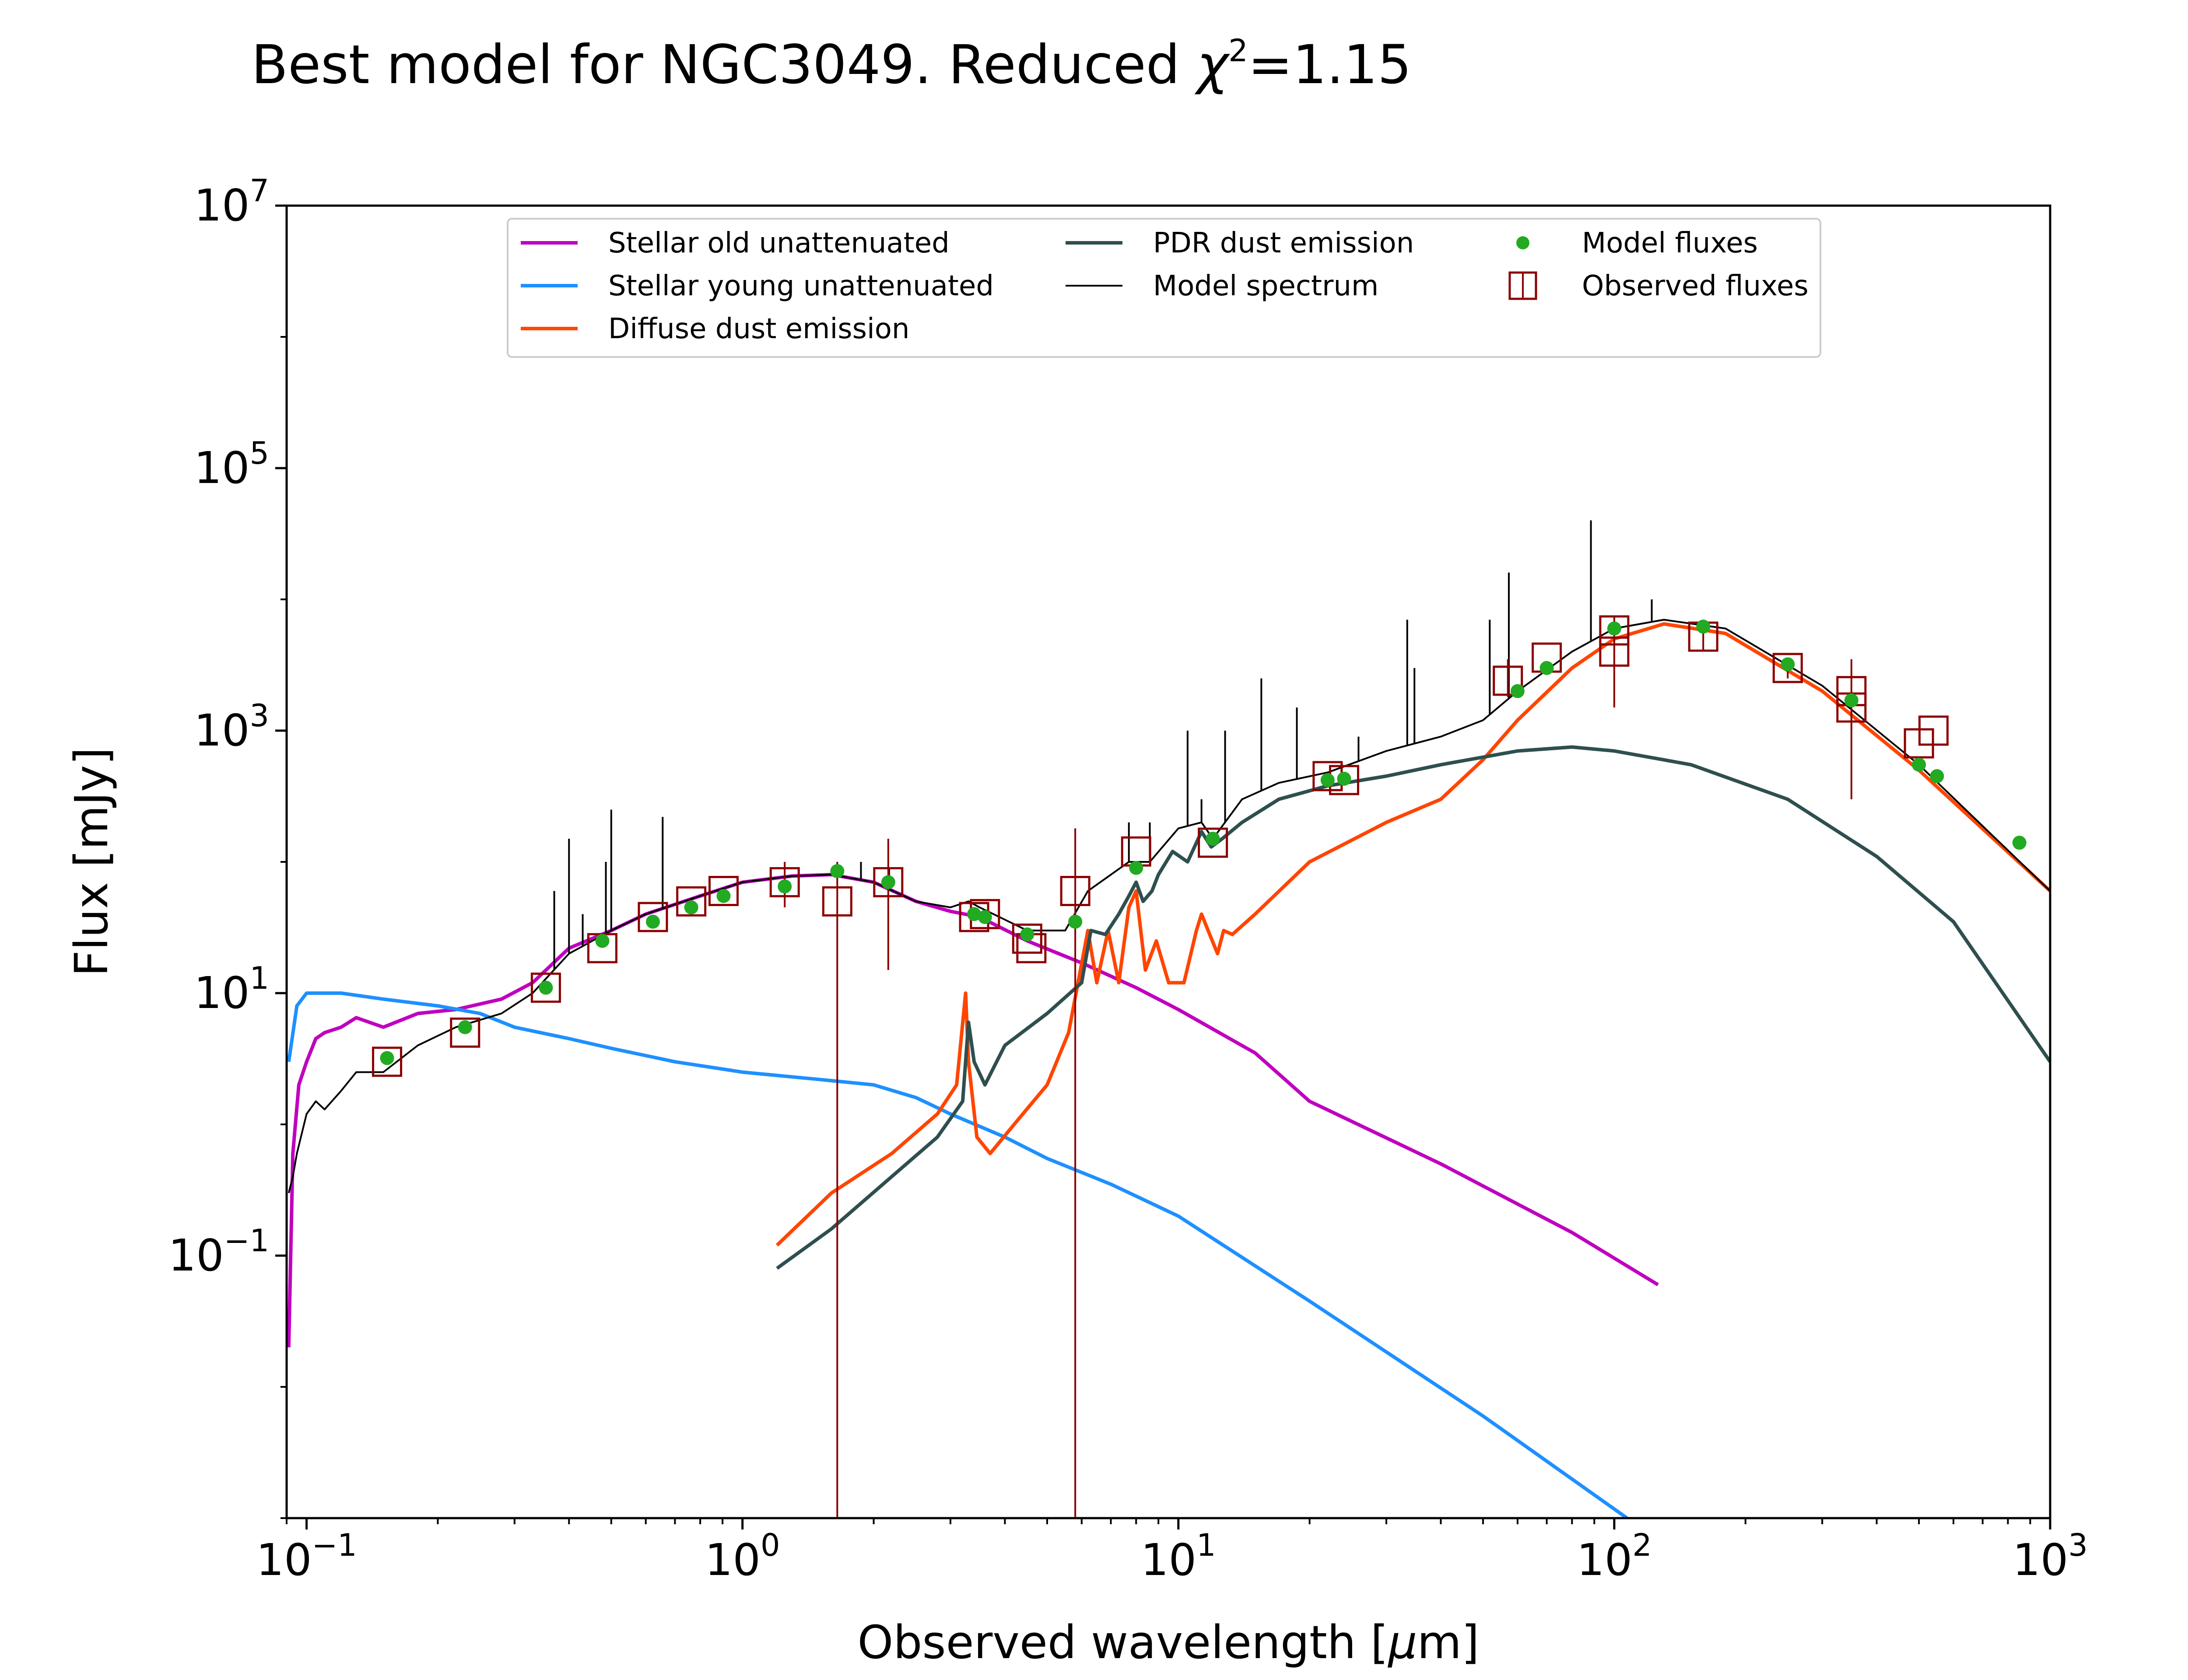 This screenshot has width=2188, height=1680. What do you see at coordinates (1283, 243) in the screenshot?
I see `legend-label: PDR dust emission` at bounding box center [1283, 243].